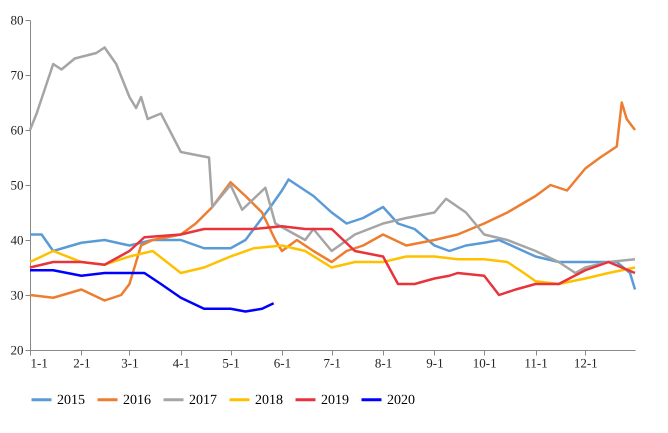 Image resolution: width=668 pixels, height=433 pixels. Describe the element at coordinates (17, 20) in the screenshot. I see `y-tick-label: 80` at that location.